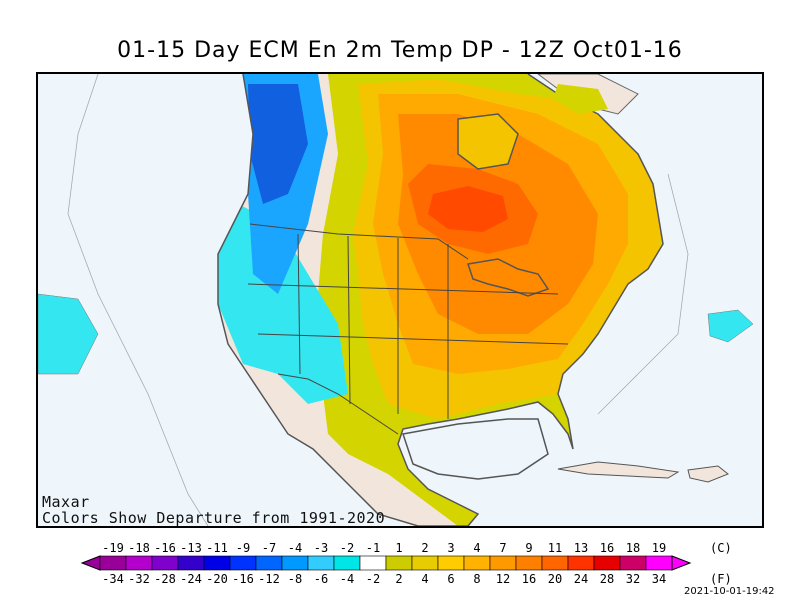 This screenshot has height=600, width=800. What do you see at coordinates (681, 563) in the screenshot?
I see `legend-arrow-high` at bounding box center [681, 563].